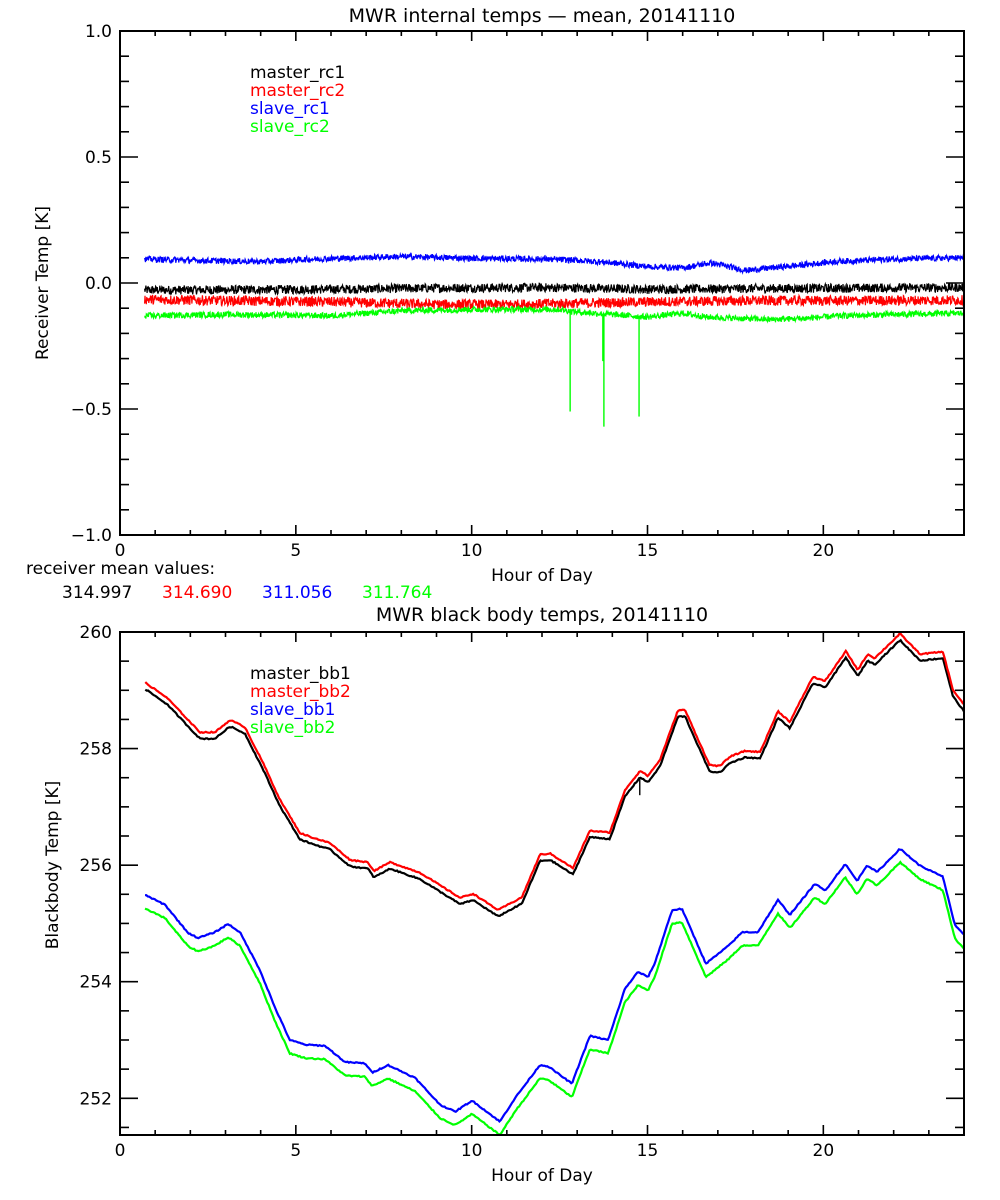  Describe the element at coordinates (290, 127) in the screenshot. I see `legend-item-slave_rc2: slave_rc2` at that location.